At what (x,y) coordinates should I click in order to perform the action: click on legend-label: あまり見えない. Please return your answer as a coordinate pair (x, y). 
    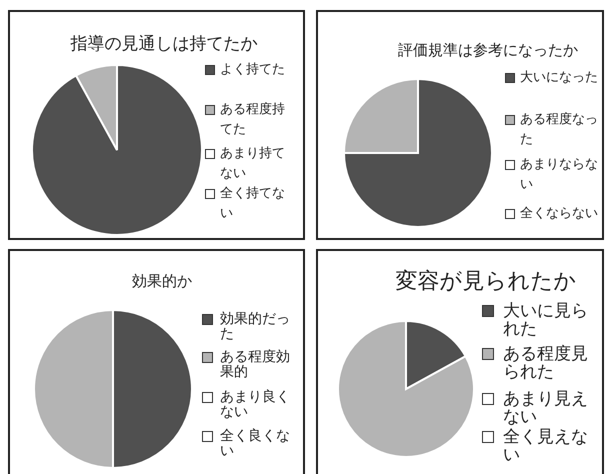
    Looking at the image, I should click on (546, 408).